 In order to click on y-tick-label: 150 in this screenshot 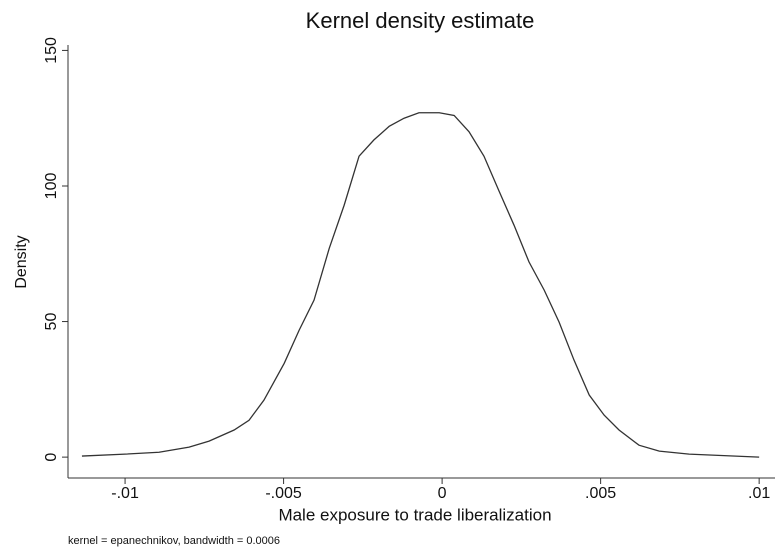, I will do `click(51, 50)`.